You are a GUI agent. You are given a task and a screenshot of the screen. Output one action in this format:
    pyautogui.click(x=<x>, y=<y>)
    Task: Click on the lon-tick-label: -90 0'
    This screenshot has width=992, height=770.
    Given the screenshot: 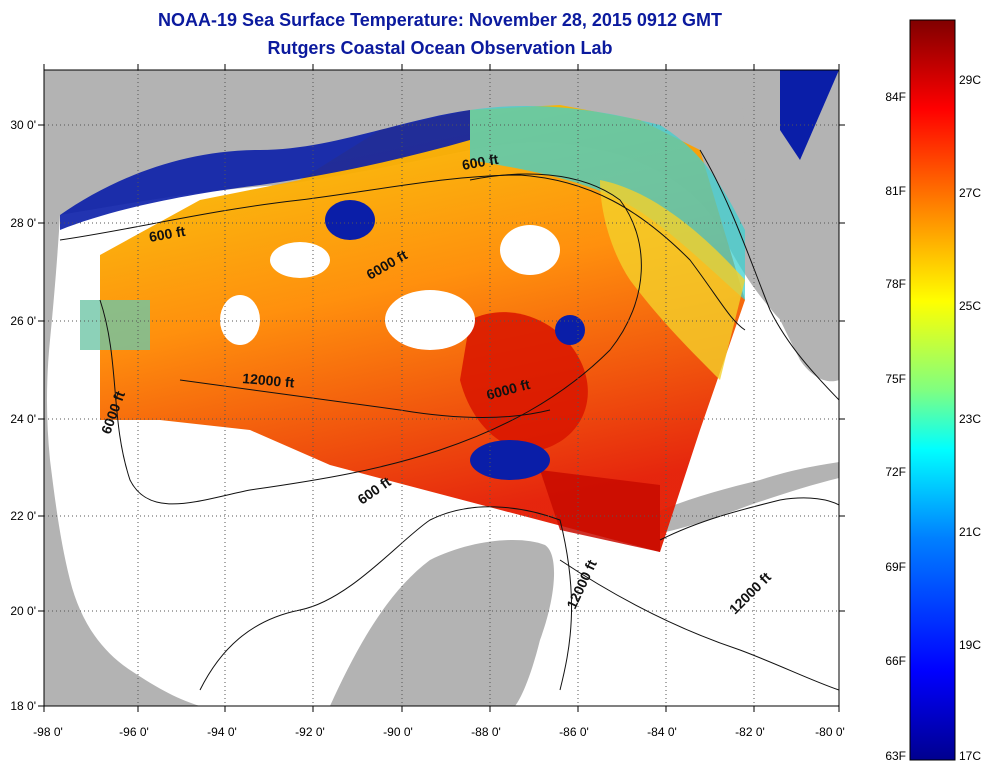 What is the action you would take?
    pyautogui.click(x=398, y=732)
    